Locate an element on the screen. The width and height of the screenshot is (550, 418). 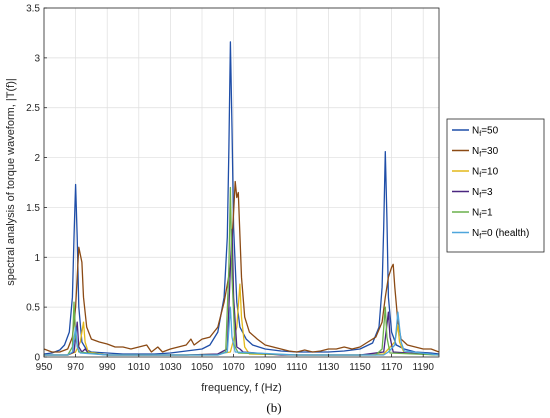
x-tick-label: 1010 is located at coordinates (139, 367).